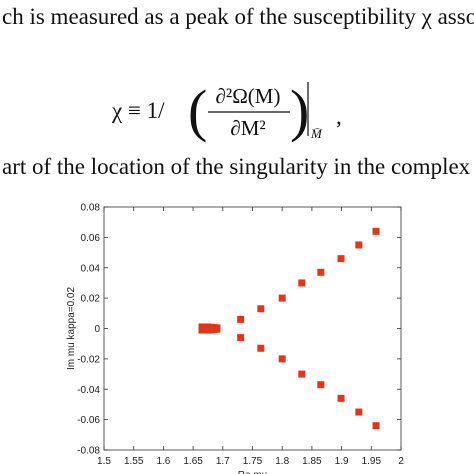  I want to click on equation-subscript: M̄, so click(316, 133).